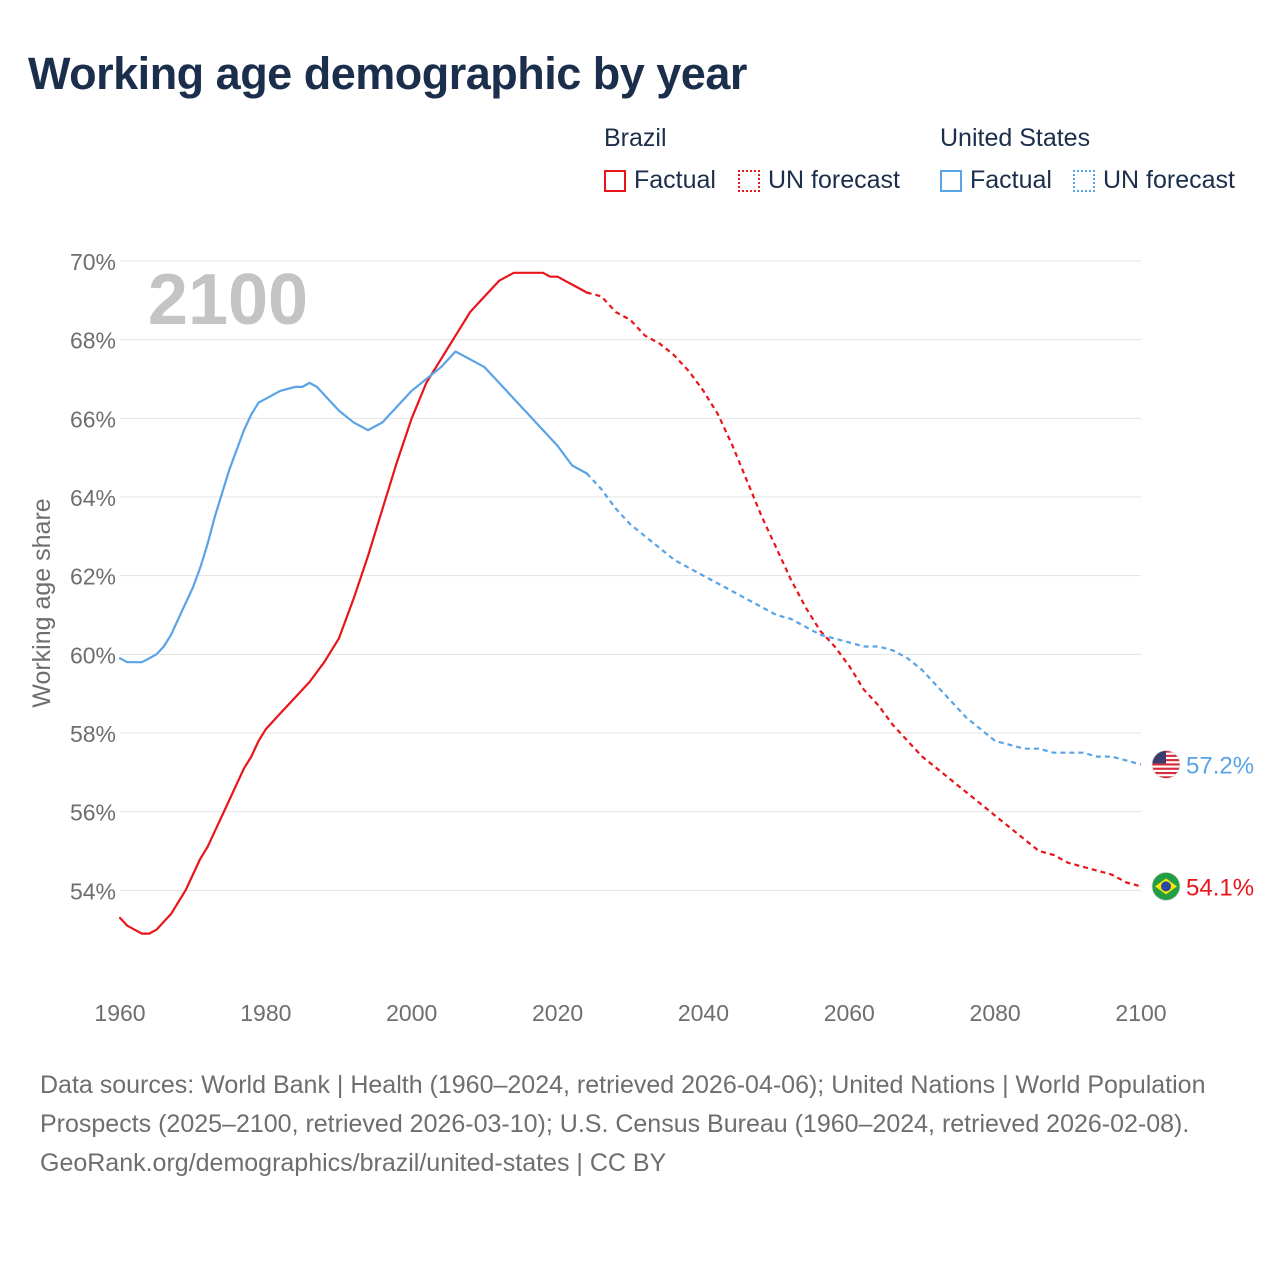 Image resolution: width=1280 pixels, height=1280 pixels. Describe the element at coordinates (119, 1013) in the screenshot. I see `x-tick-label: 1960` at that location.